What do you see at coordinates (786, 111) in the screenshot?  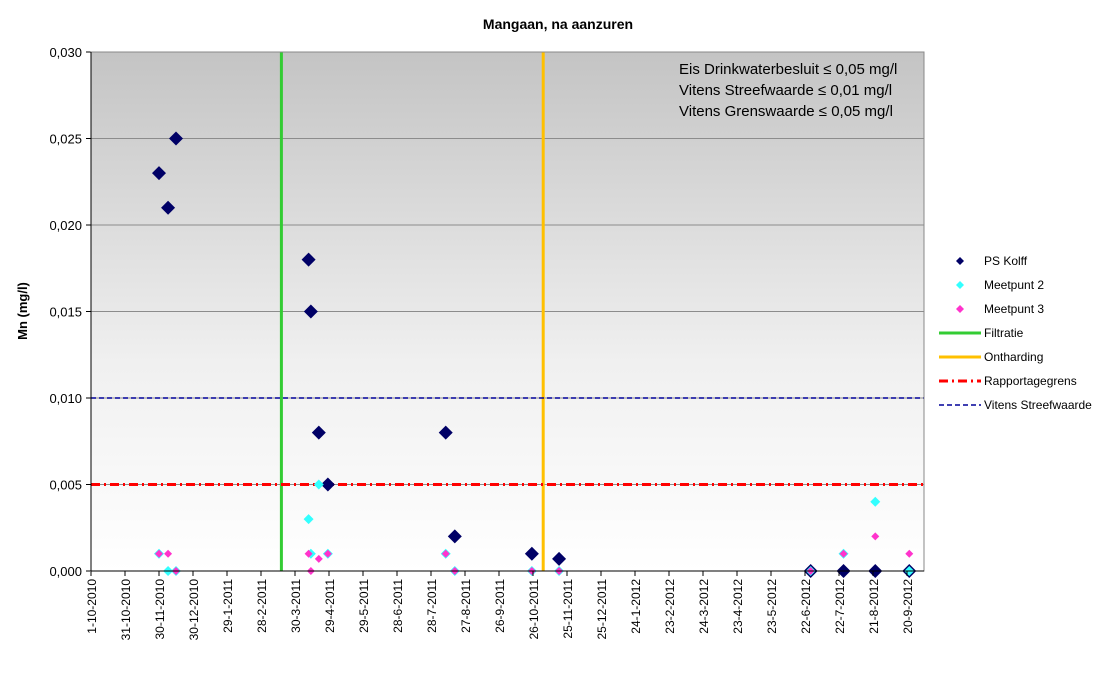 I see `annotation-line: Vitens Grenswaarde ≤ 0,05 mg/l` at bounding box center [786, 111].